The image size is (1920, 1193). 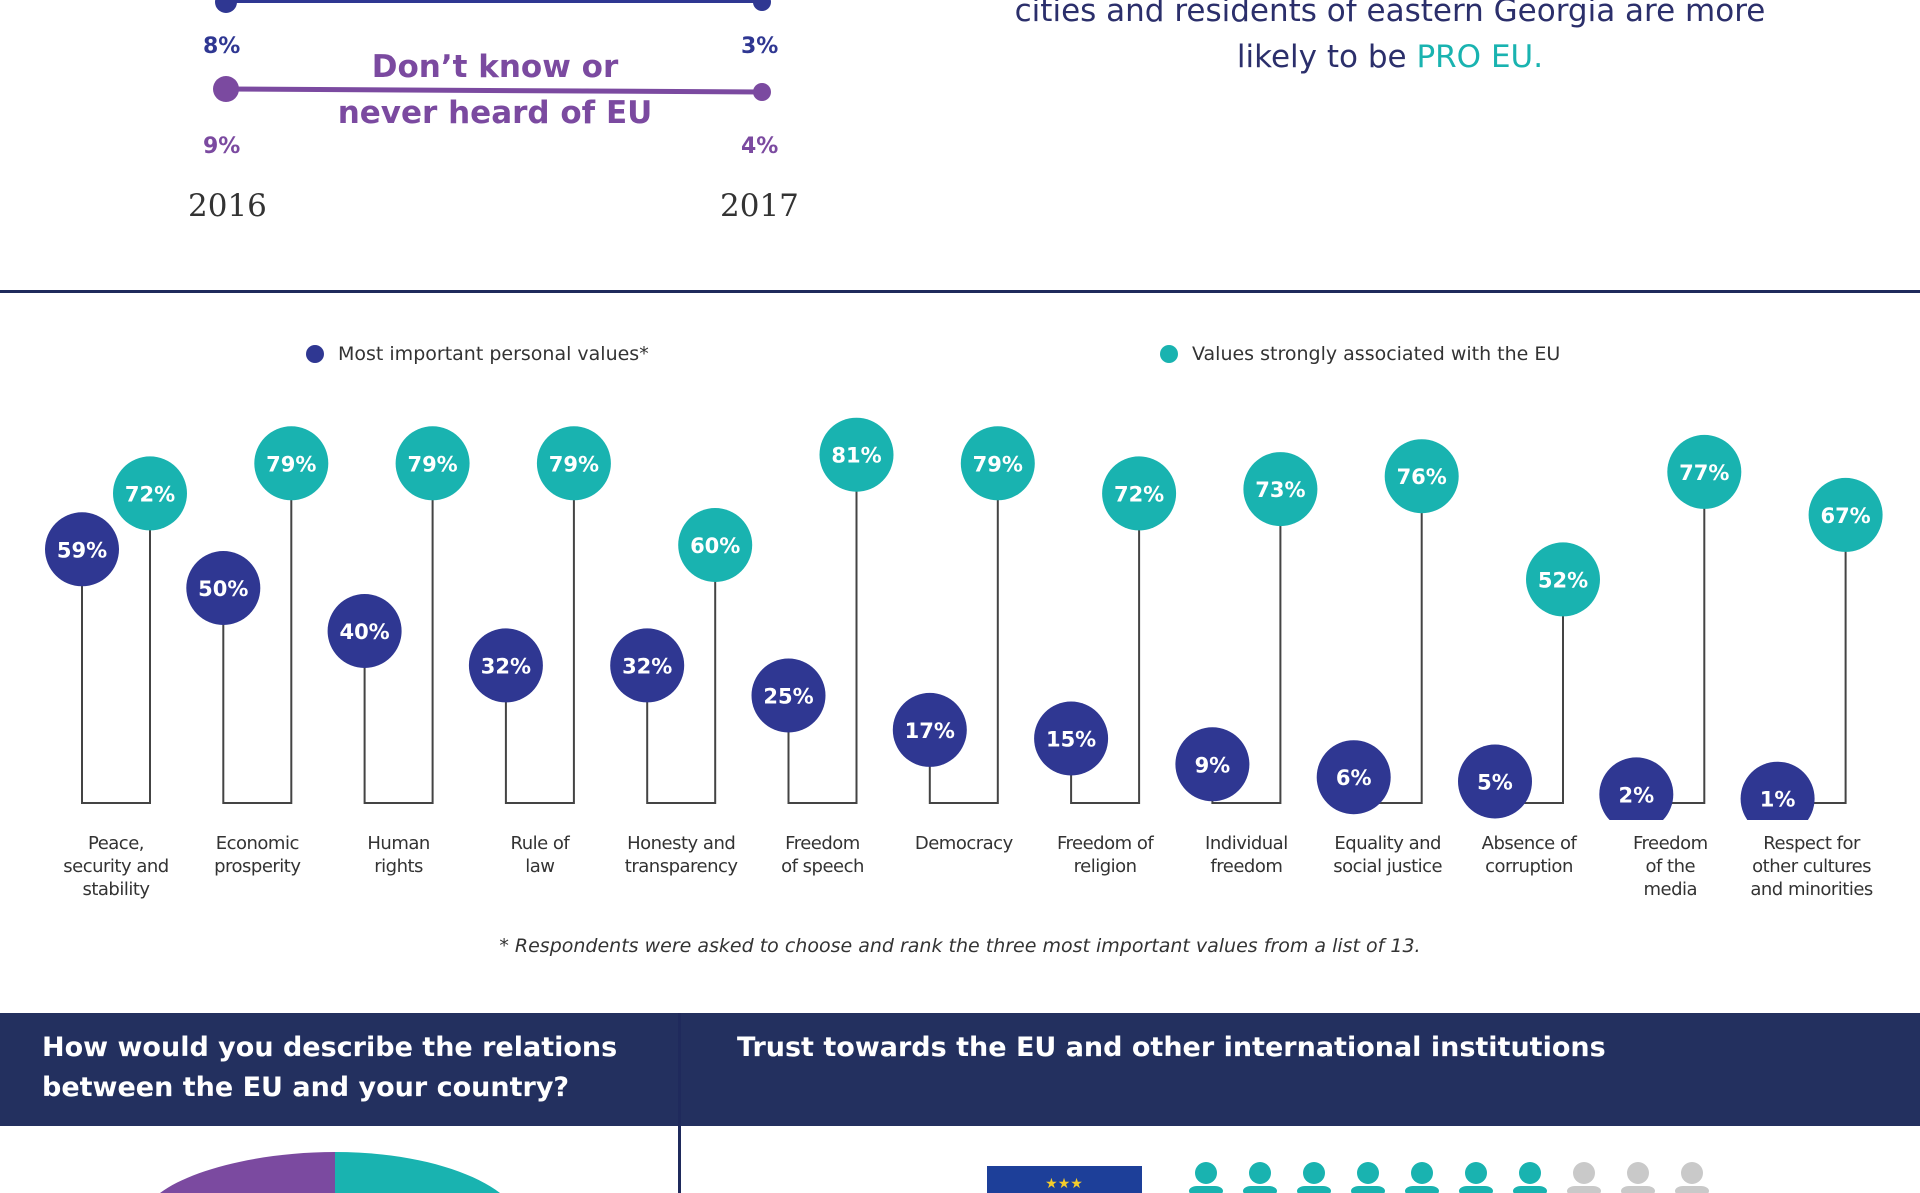 I want to click on eu-value-label: 81%, so click(x=856, y=456).